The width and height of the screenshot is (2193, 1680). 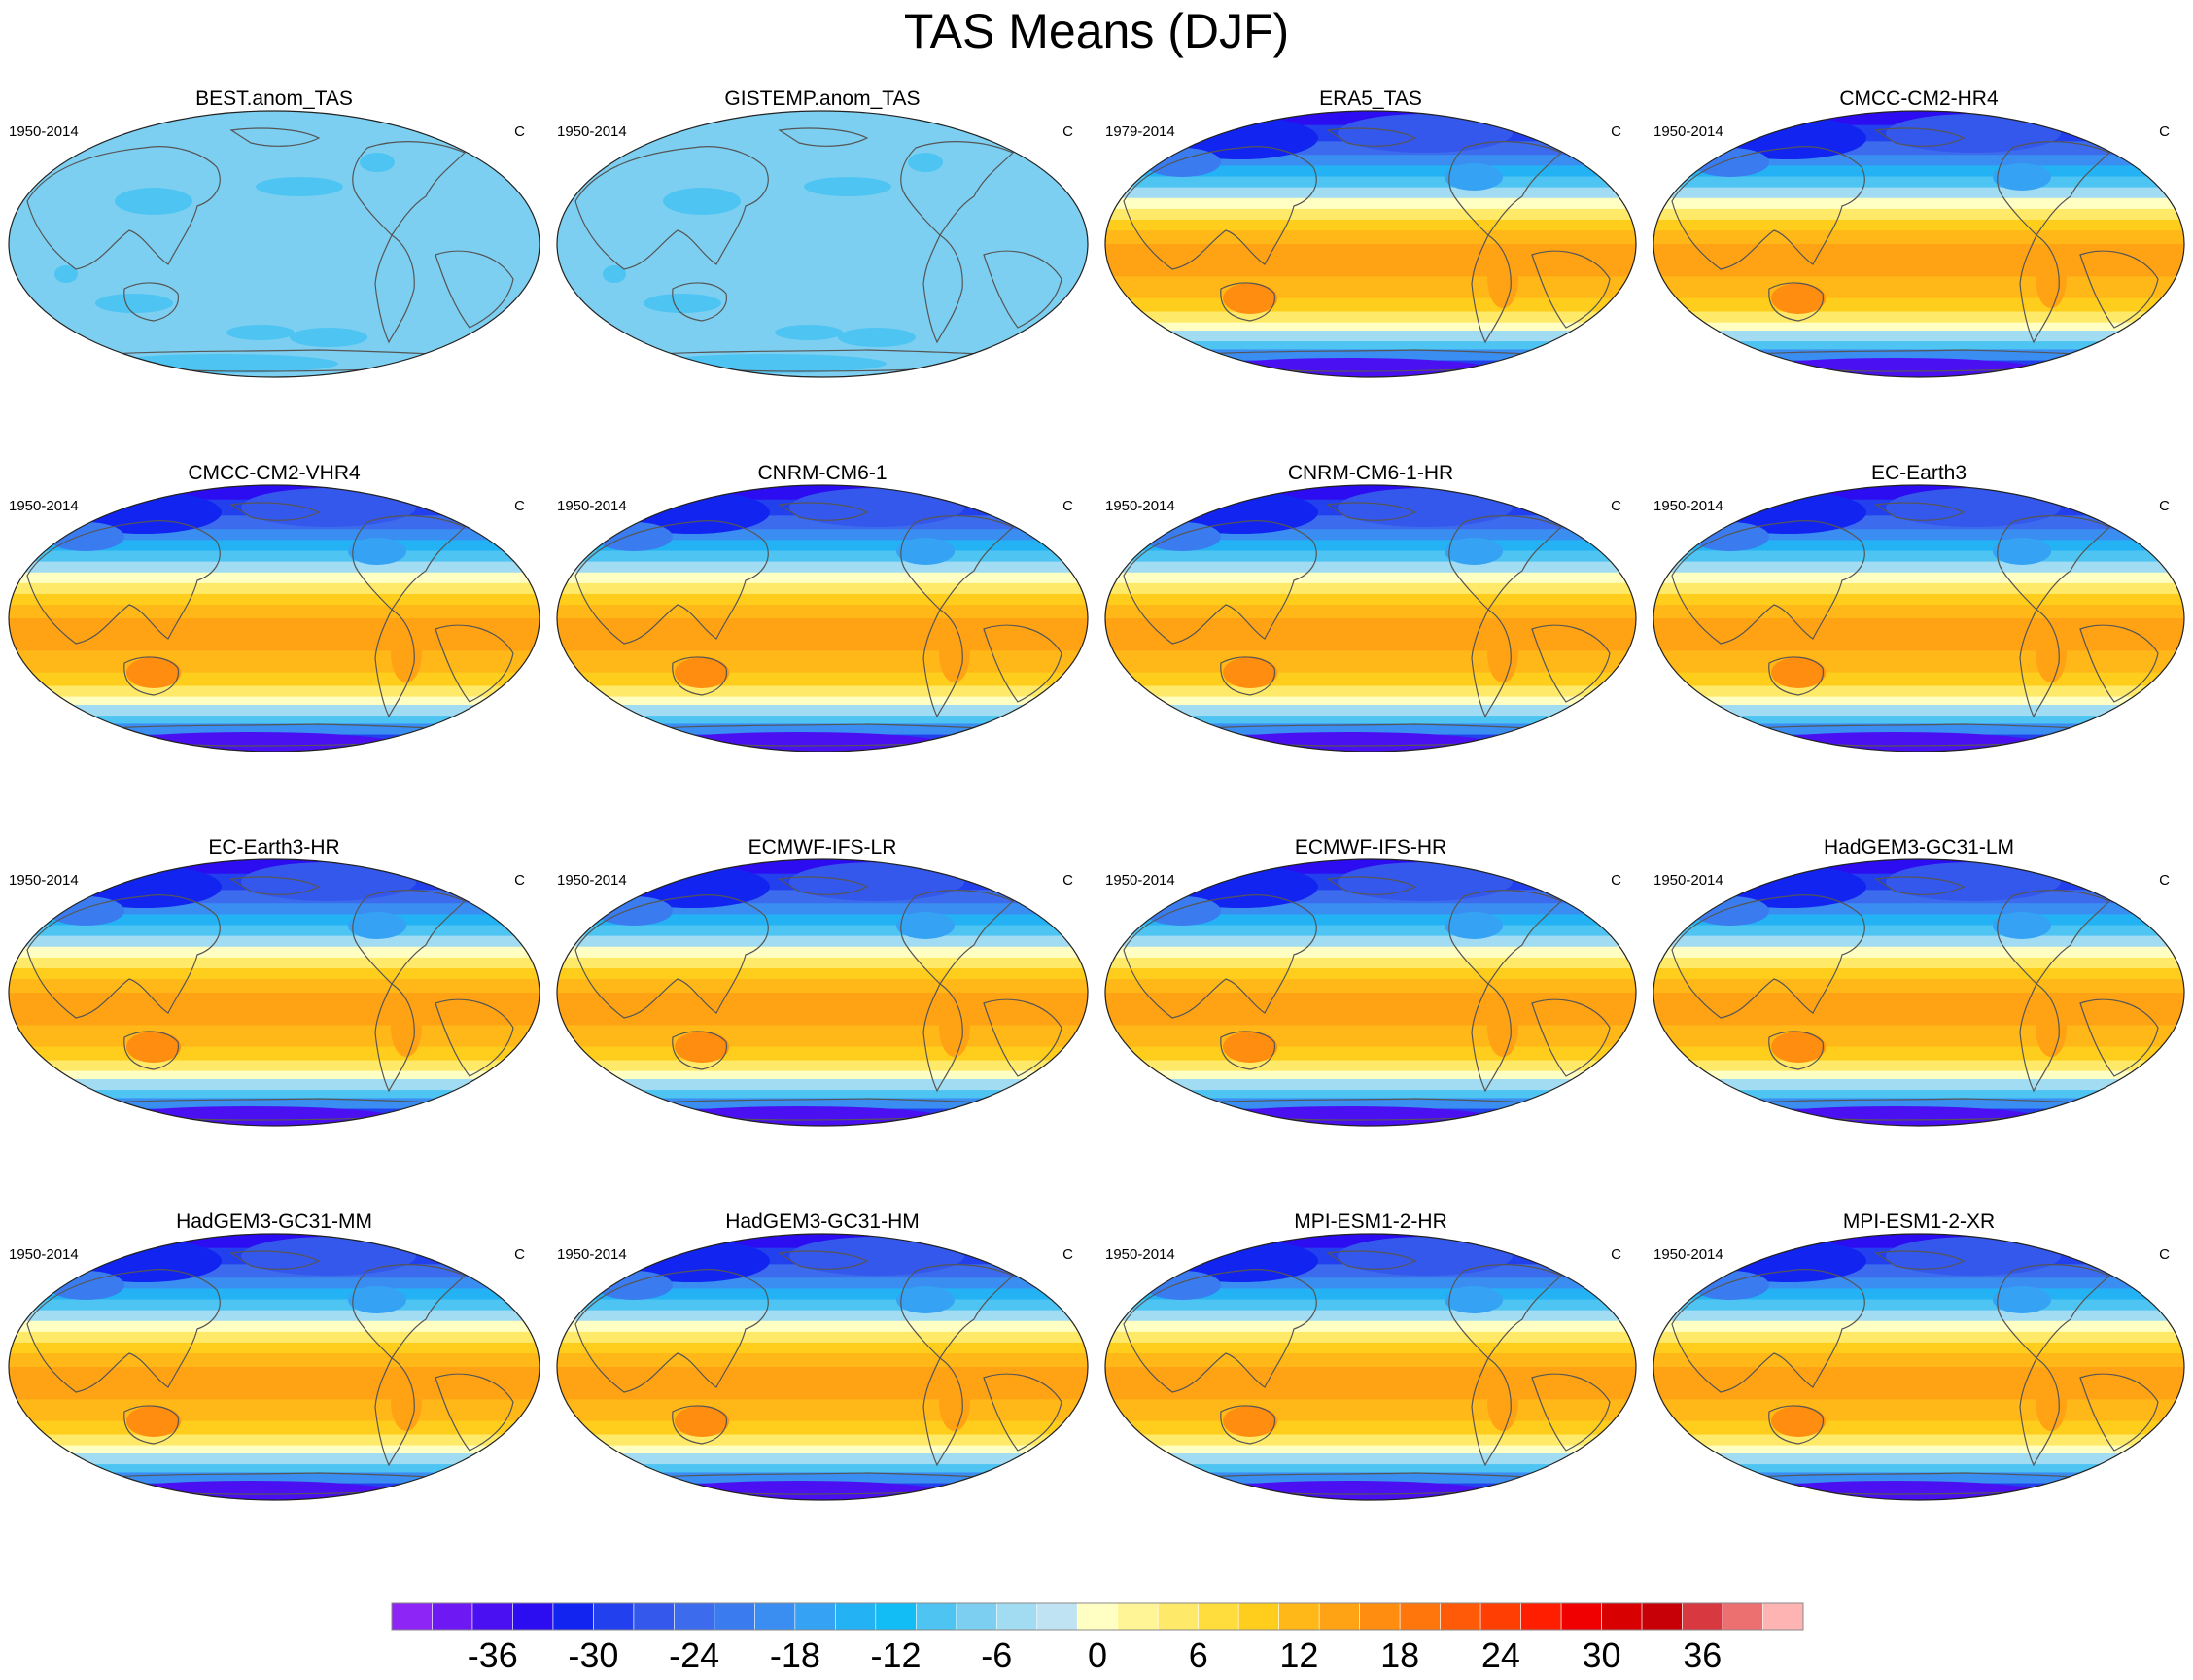 I want to click on panel-title: MPI-ESM1-2-HR, so click(x=1370, y=1221).